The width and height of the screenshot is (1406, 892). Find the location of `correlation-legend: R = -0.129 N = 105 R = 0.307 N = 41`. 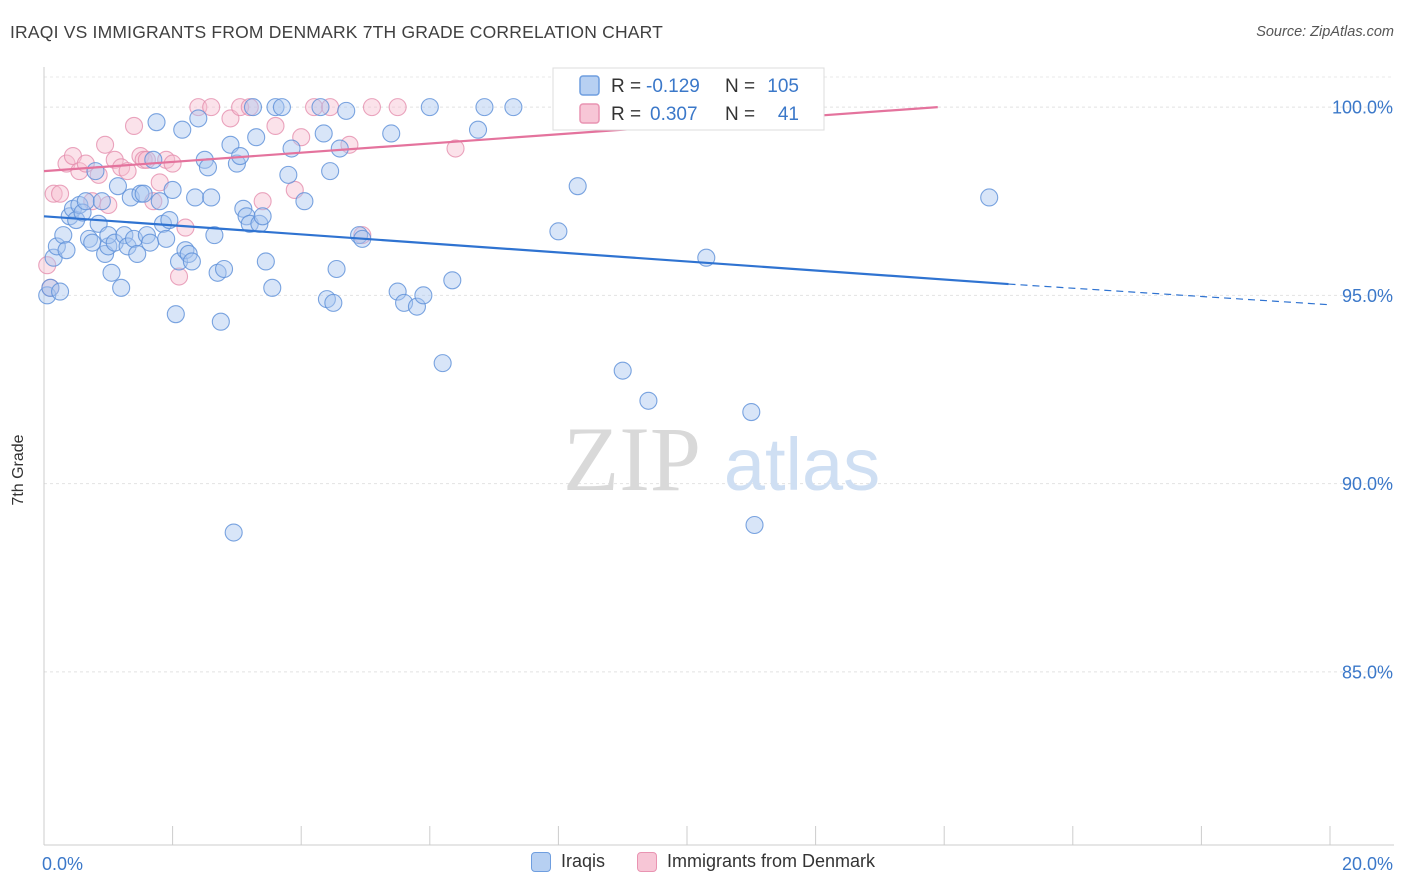

correlation-legend: R = -0.129 N = 105 R = 0.307 N = 41 is located at coordinates (688, 99).